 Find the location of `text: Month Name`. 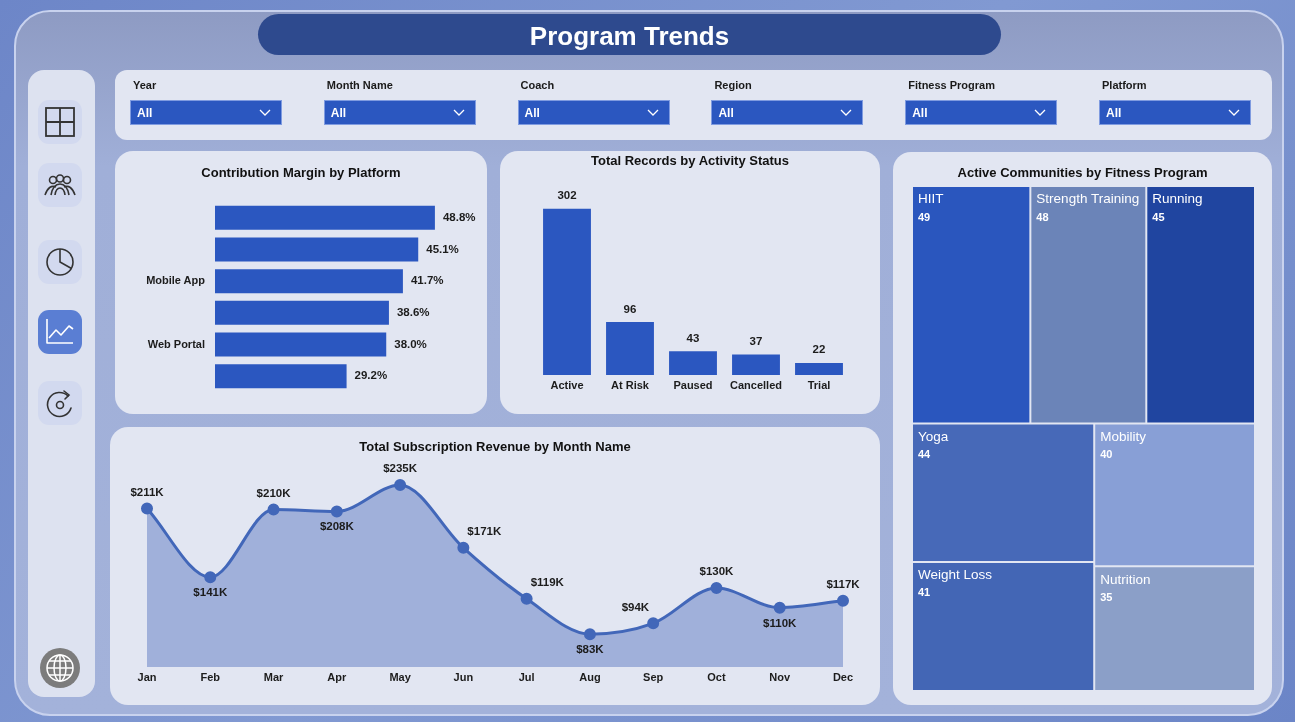

text: Month Name is located at coordinates (359, 85).